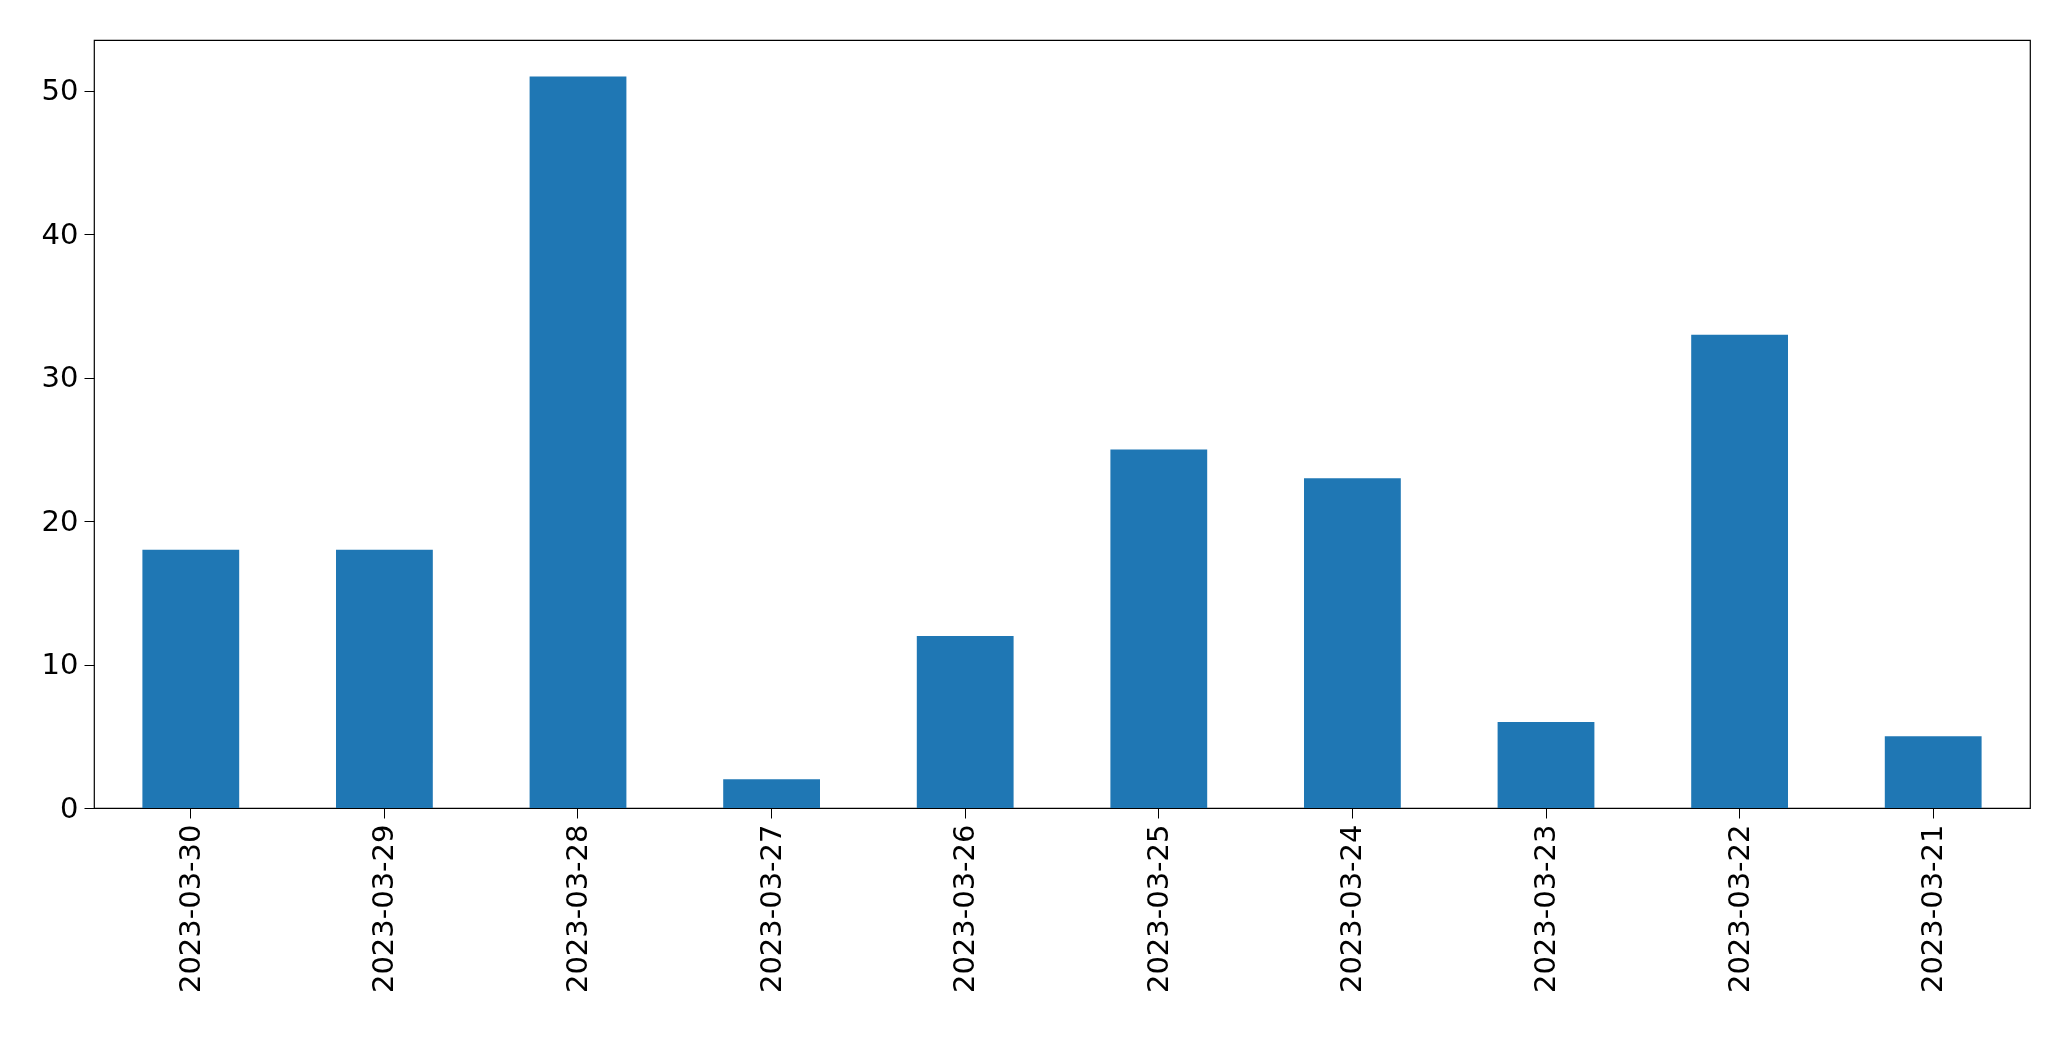 The image size is (2071, 1061). I want to click on y-tick-label: 20, so click(60, 520).